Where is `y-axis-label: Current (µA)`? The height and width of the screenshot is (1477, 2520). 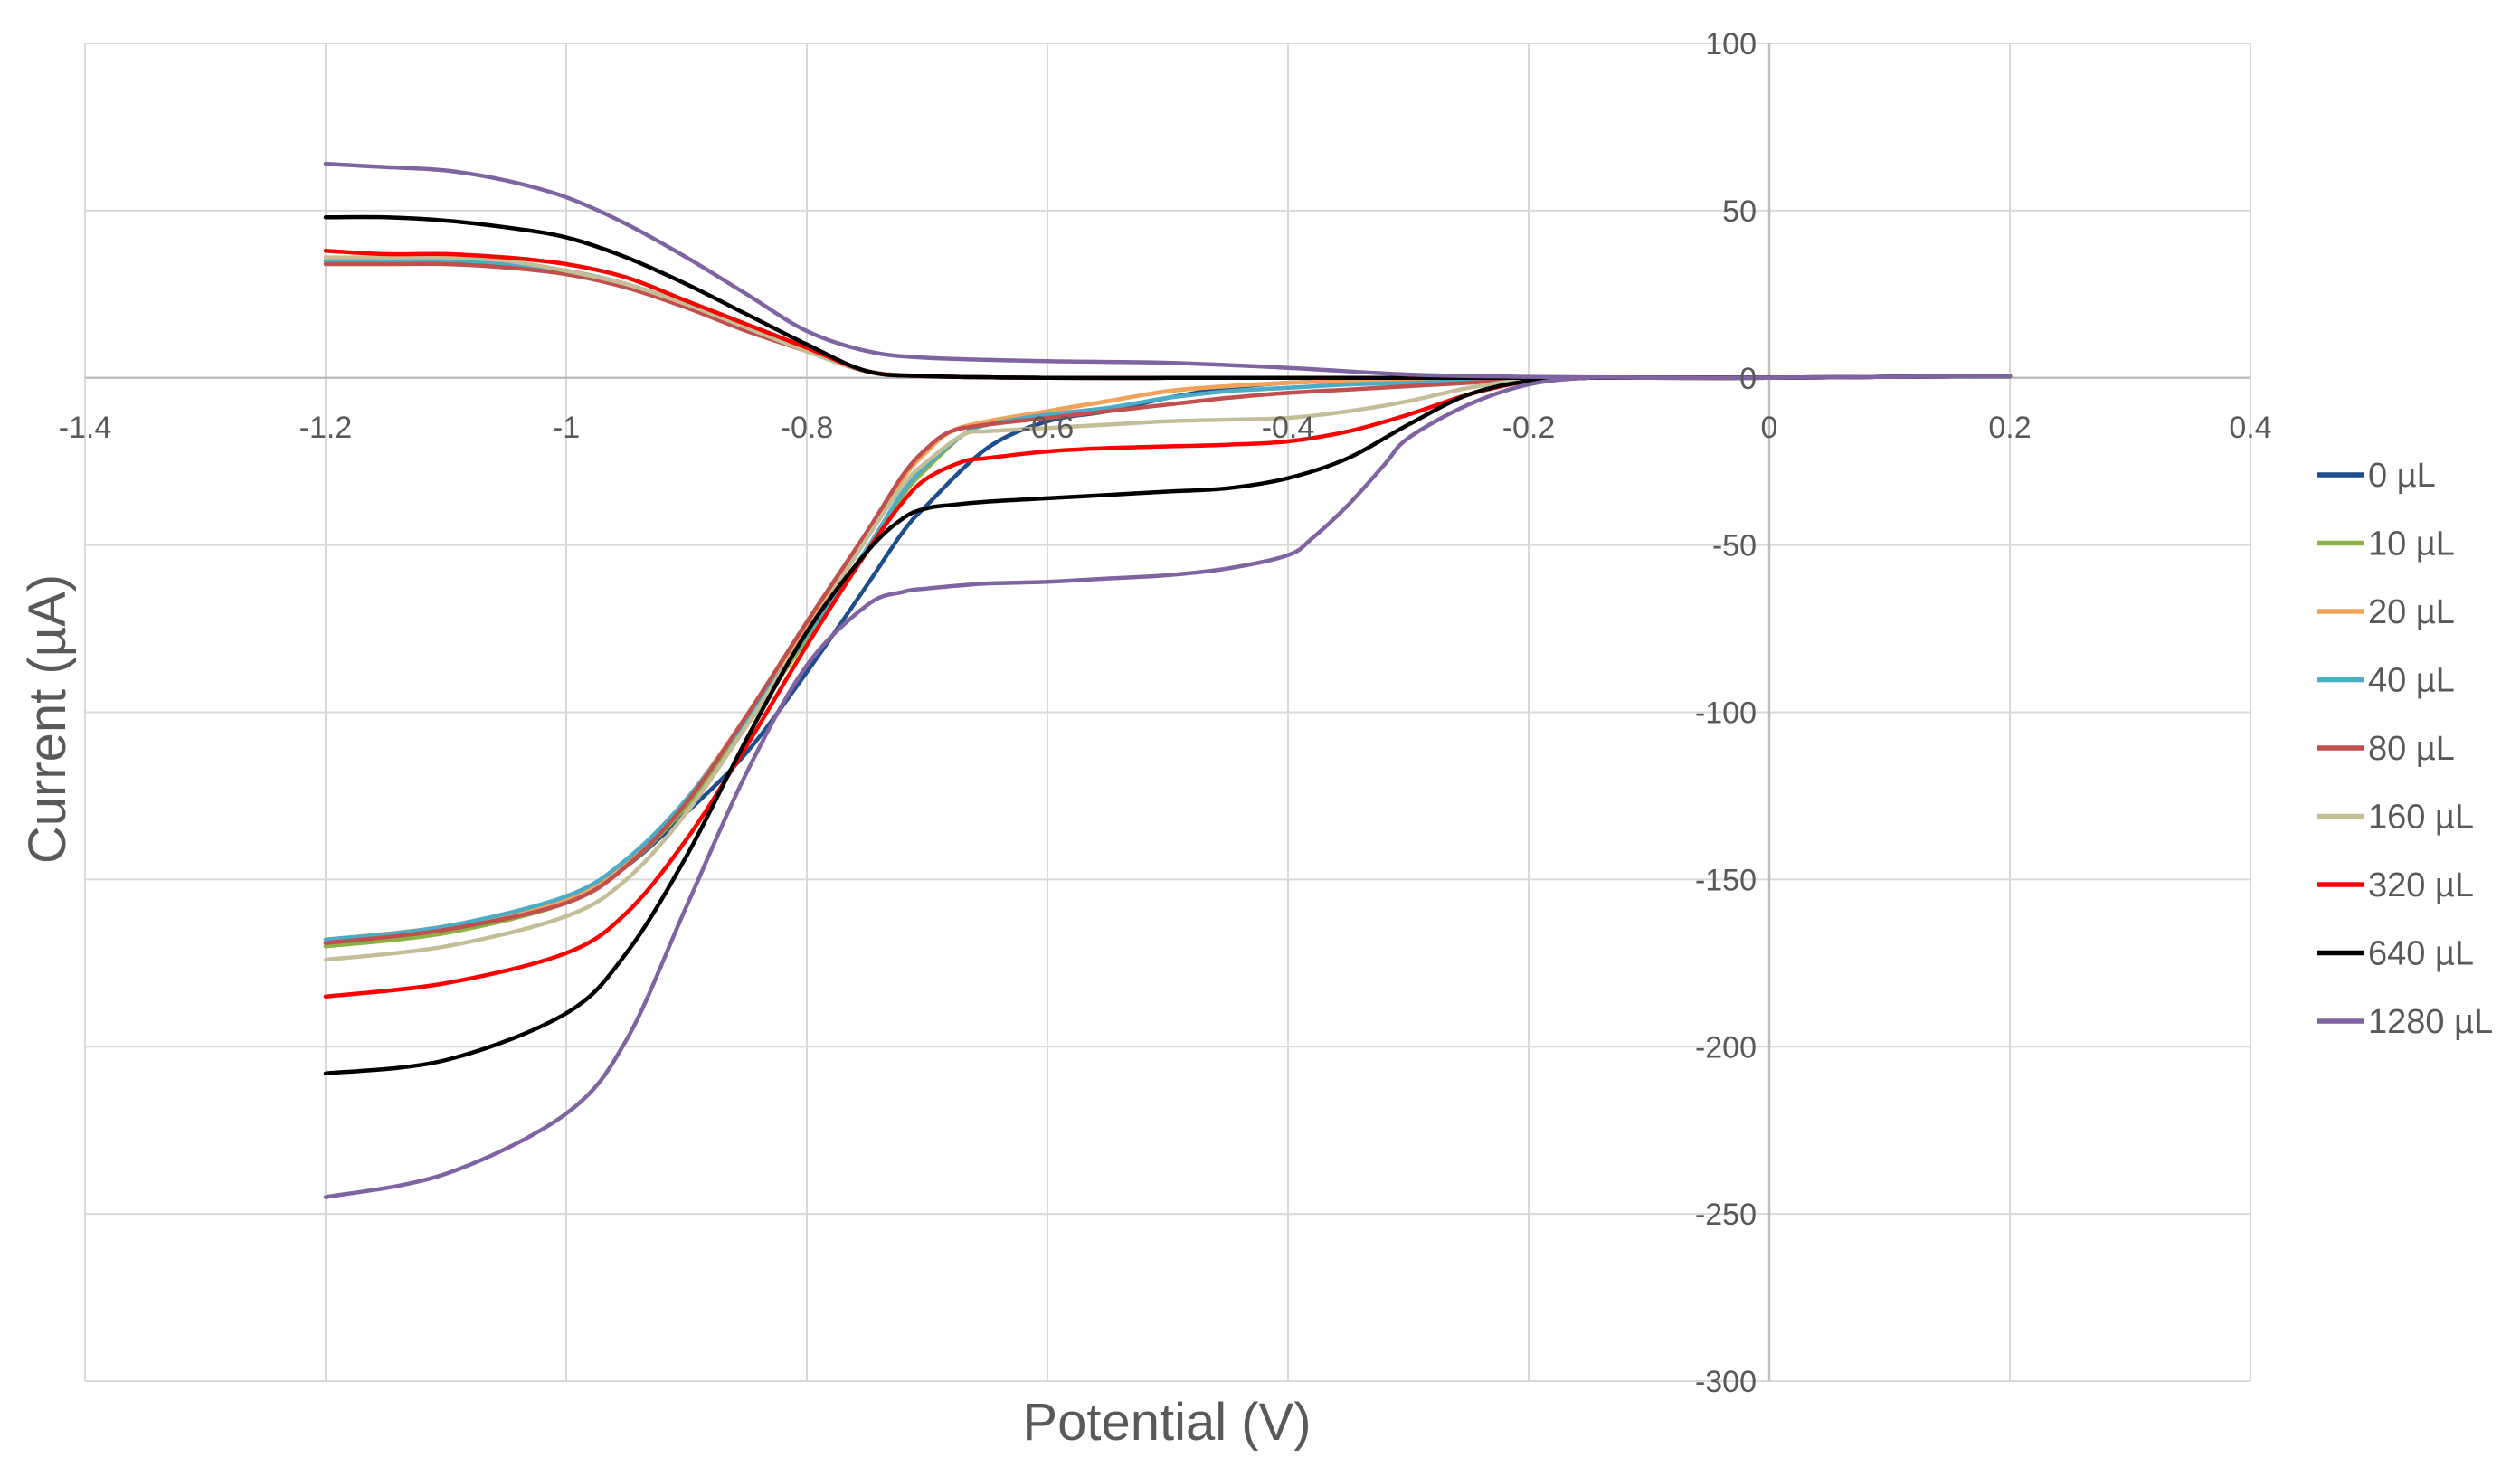
y-axis-label: Current (µA) is located at coordinates (48, 719).